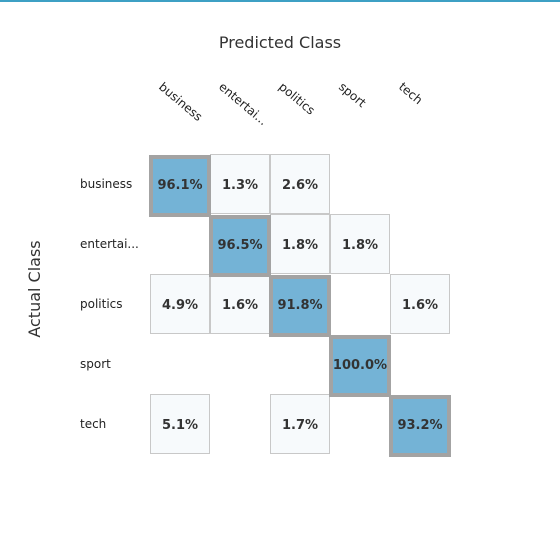 The image size is (560, 560). I want to click on column-label: sport, so click(352, 95).